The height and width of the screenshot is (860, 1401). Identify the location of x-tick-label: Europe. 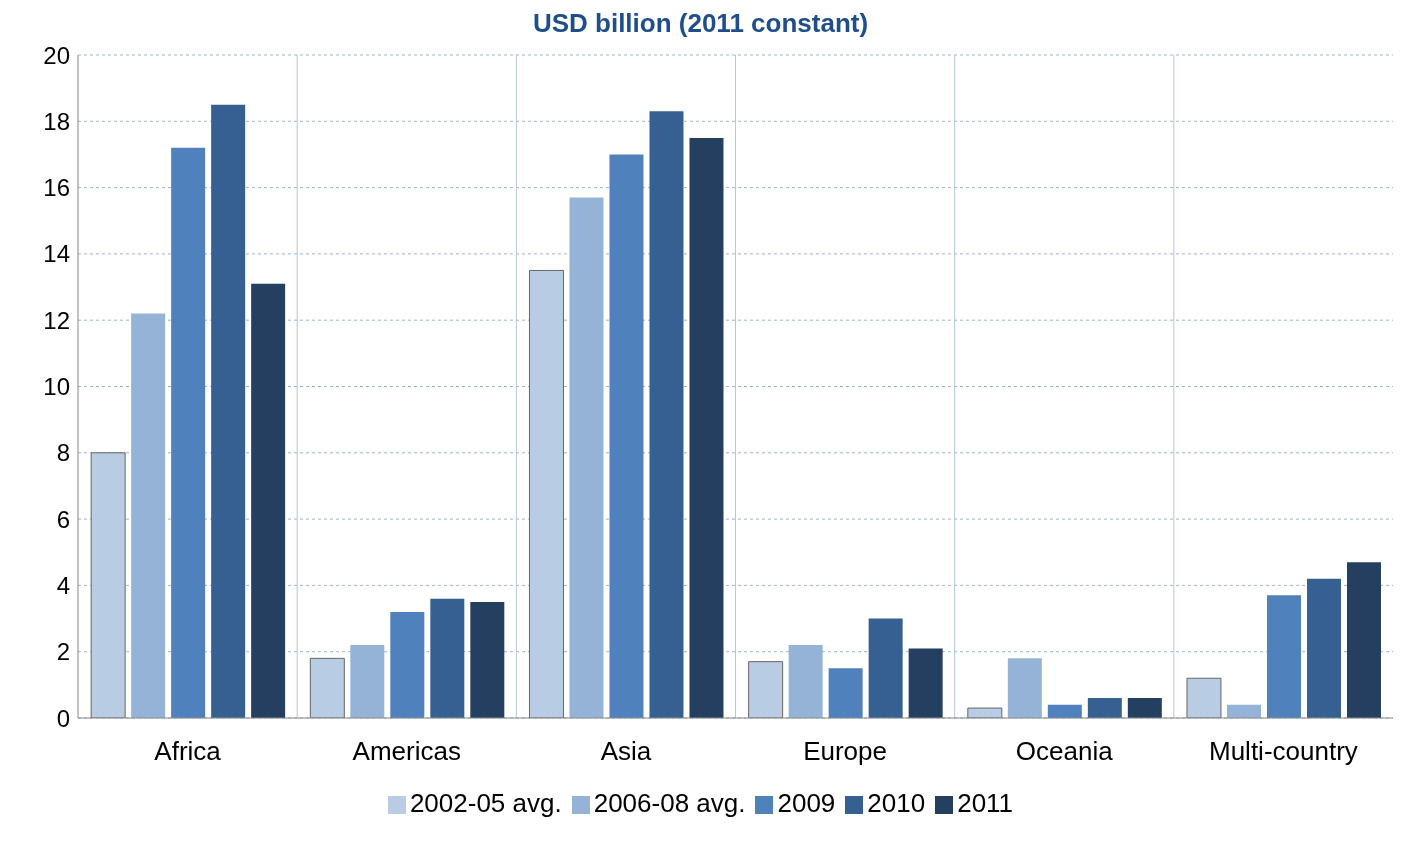
(845, 751).